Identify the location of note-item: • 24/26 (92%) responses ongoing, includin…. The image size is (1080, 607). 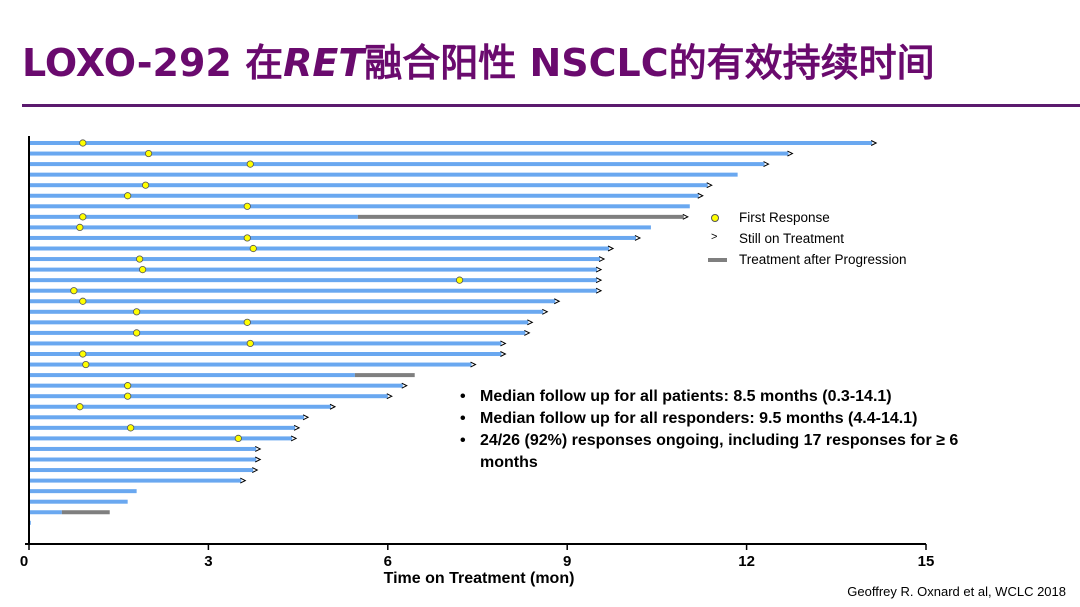
(729, 452).